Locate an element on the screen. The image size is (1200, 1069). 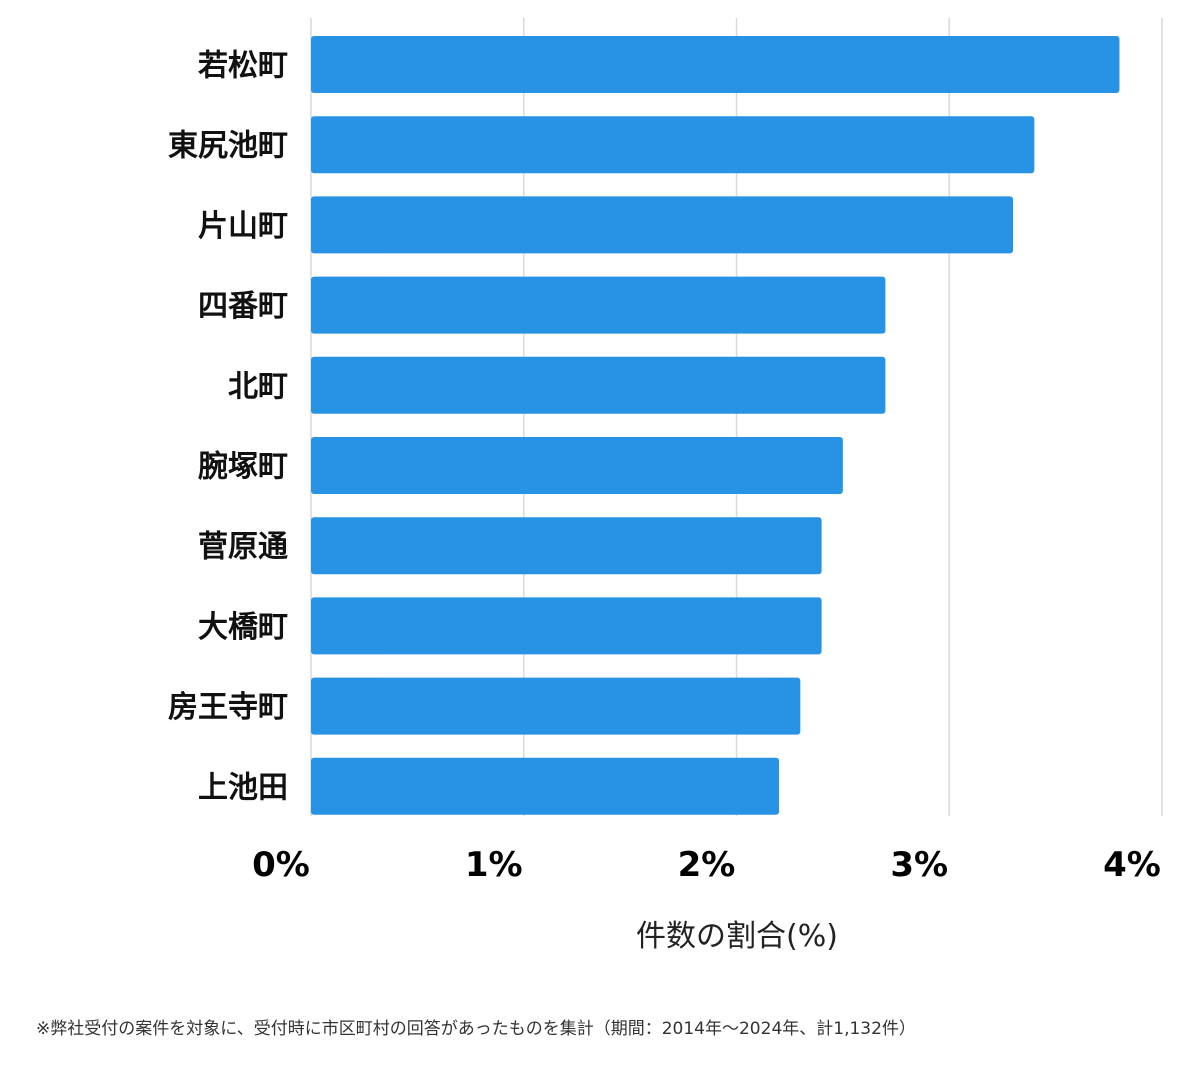
category-label: 大橋町 is located at coordinates (243, 627).